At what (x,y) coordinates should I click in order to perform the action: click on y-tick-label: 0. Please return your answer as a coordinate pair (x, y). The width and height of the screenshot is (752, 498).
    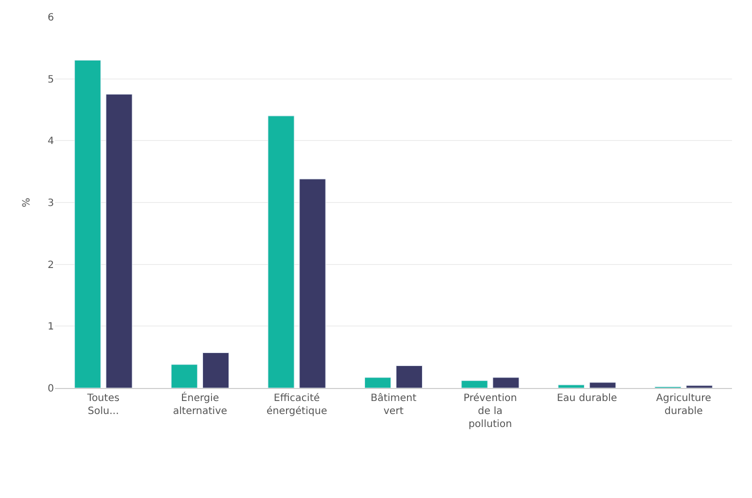
    Looking at the image, I should click on (51, 389).